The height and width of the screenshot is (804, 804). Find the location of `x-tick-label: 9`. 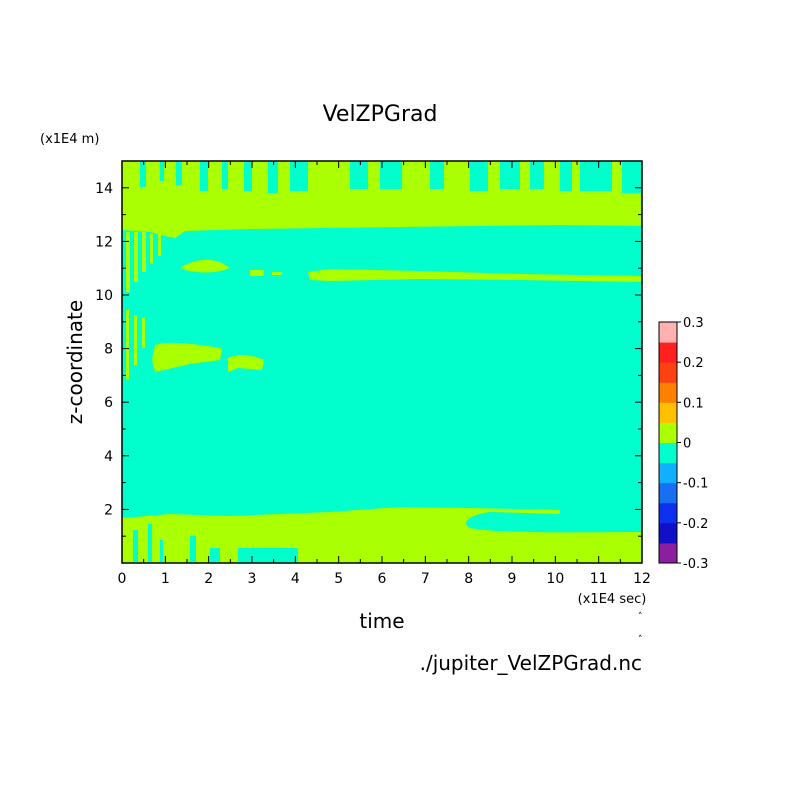

x-tick-label: 9 is located at coordinates (512, 579).